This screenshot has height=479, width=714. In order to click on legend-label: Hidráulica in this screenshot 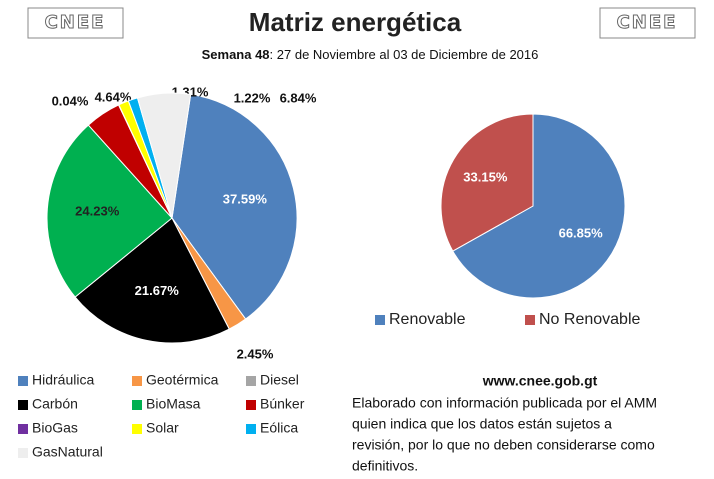, I will do `click(63, 380)`.